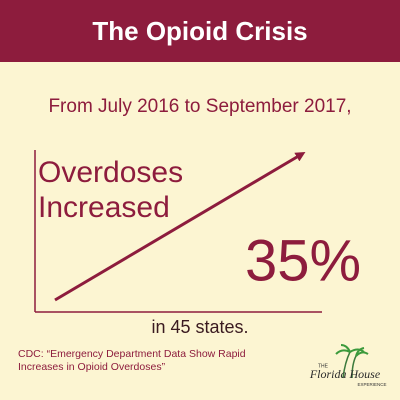 This screenshot has height=400, width=400. What do you see at coordinates (371, 384) in the screenshot?
I see `logo-text: EXPERIENCE` at bounding box center [371, 384].